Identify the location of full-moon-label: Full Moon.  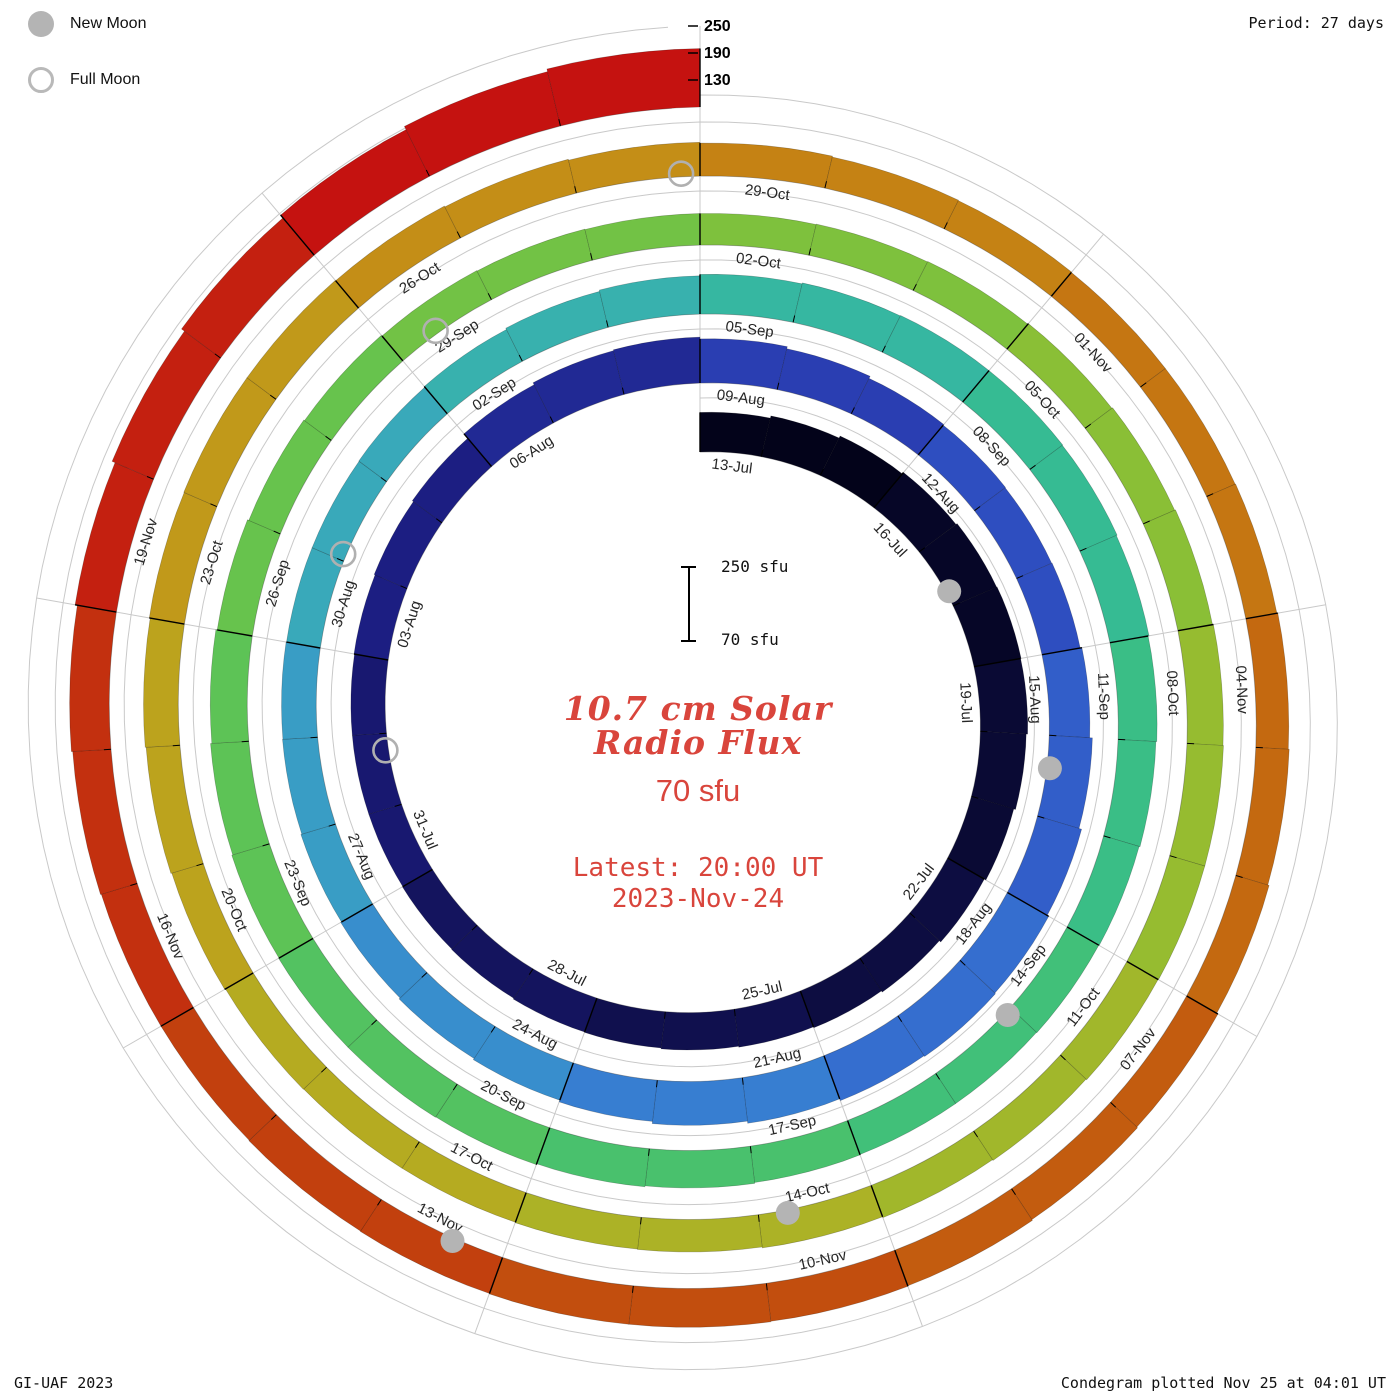
(105, 79).